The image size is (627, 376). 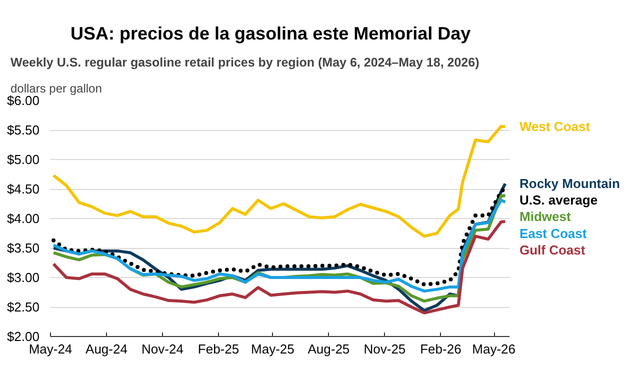 I want to click on chart-subtitle: Weekly U.S. regular gasoline retail prices by region (May 6, 2024–May 18, 2026), so click(x=245, y=63).